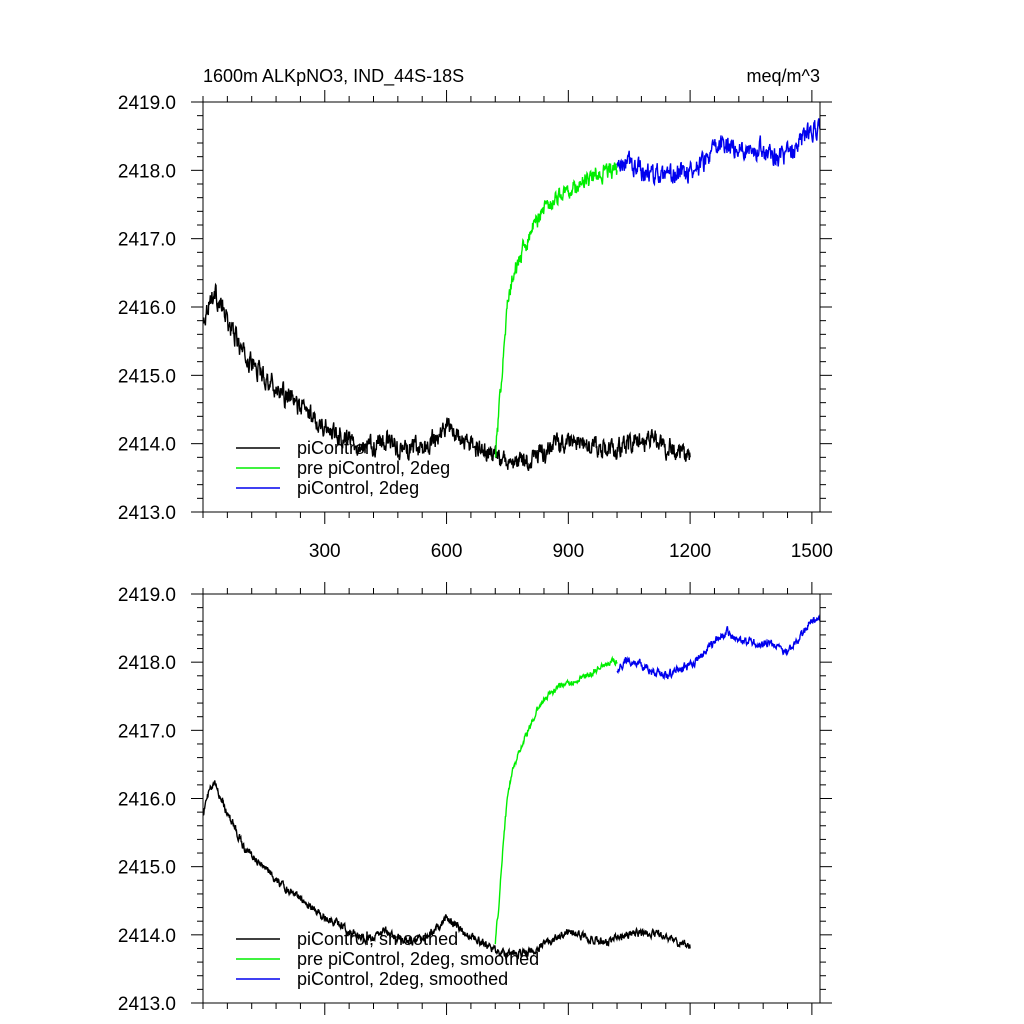 Image resolution: width=1024 pixels, height=1024 pixels. Describe the element at coordinates (690, 551) in the screenshot. I see `x-tick-label: 1200` at that location.